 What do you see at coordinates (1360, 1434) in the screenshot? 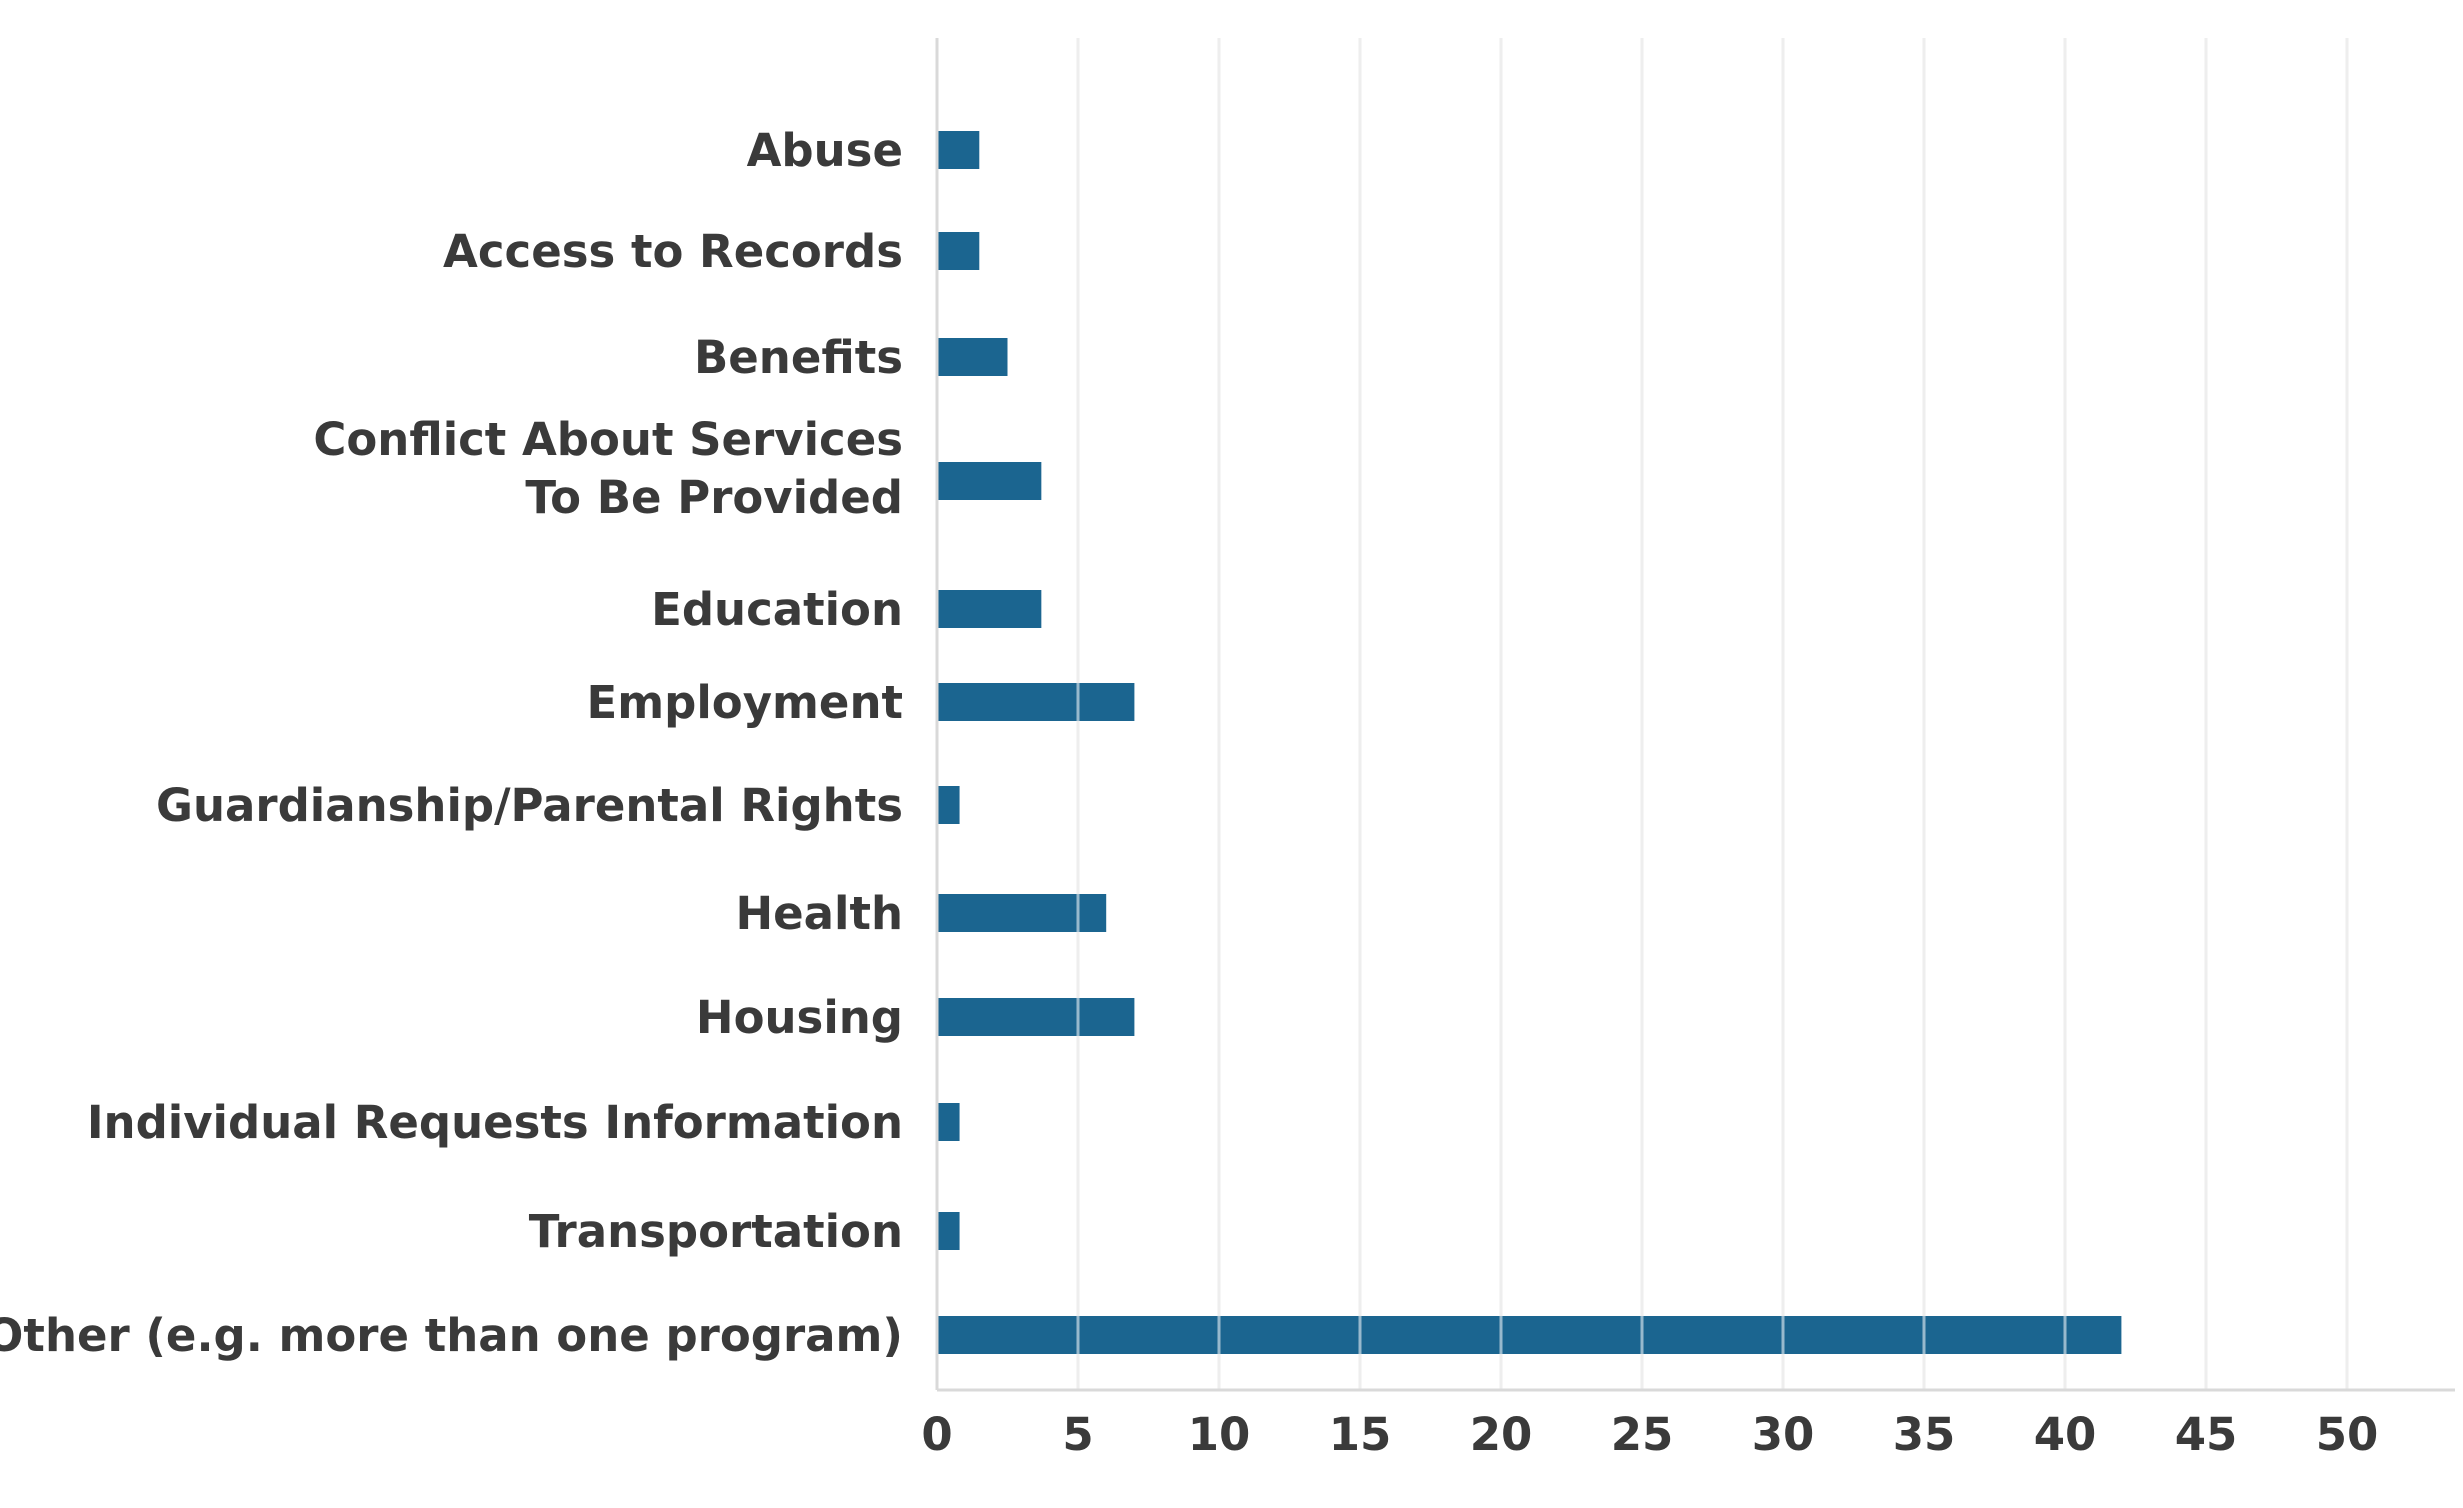
I see `x-tick-label-15: 15` at bounding box center [1360, 1434].